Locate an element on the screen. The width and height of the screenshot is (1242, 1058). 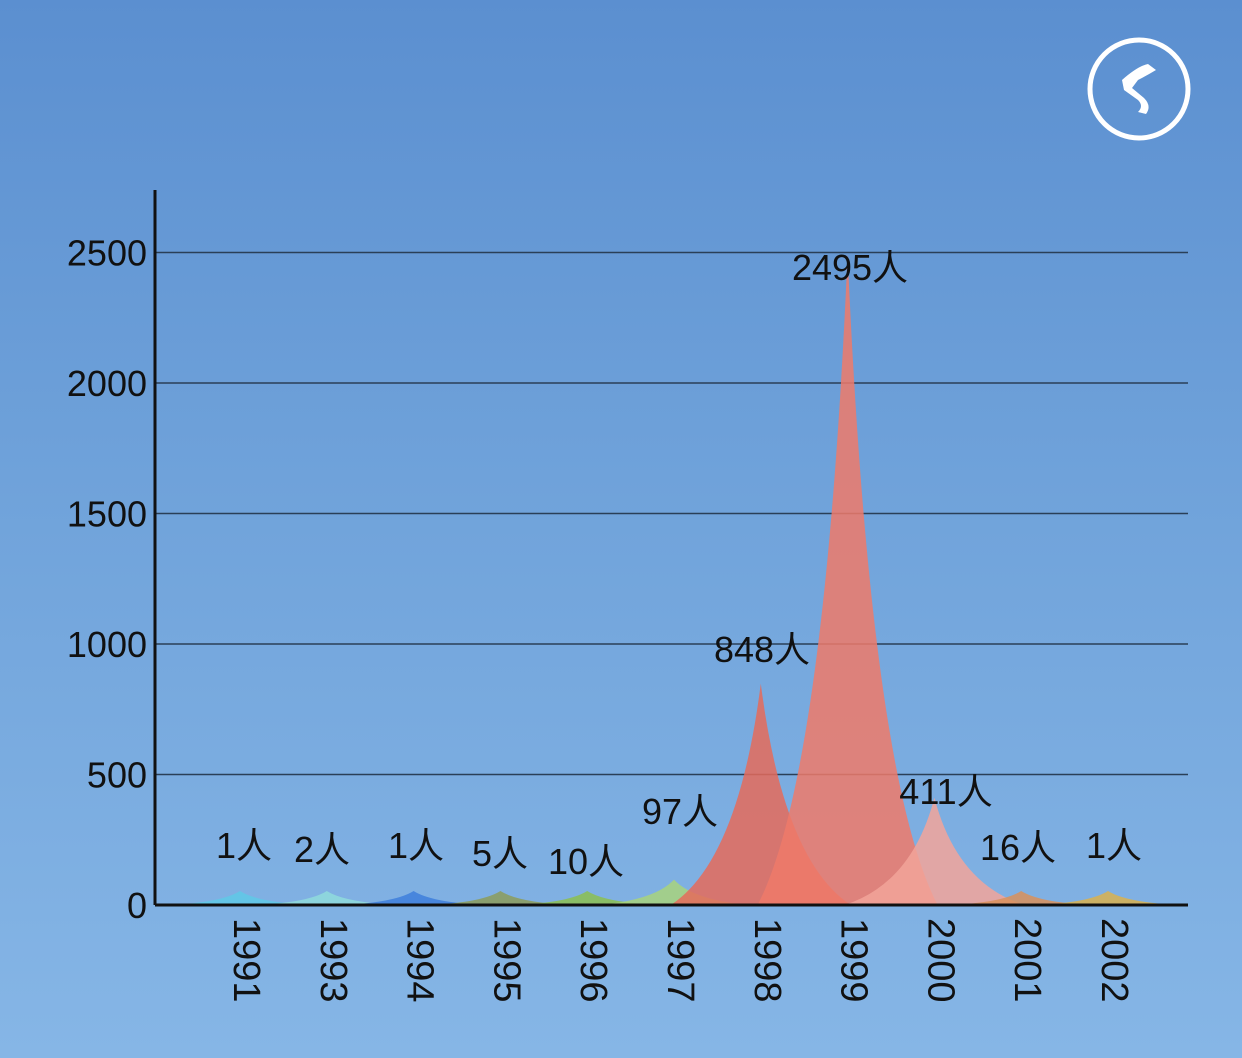
data-label-2001: 16人 is located at coordinates (1018, 847).